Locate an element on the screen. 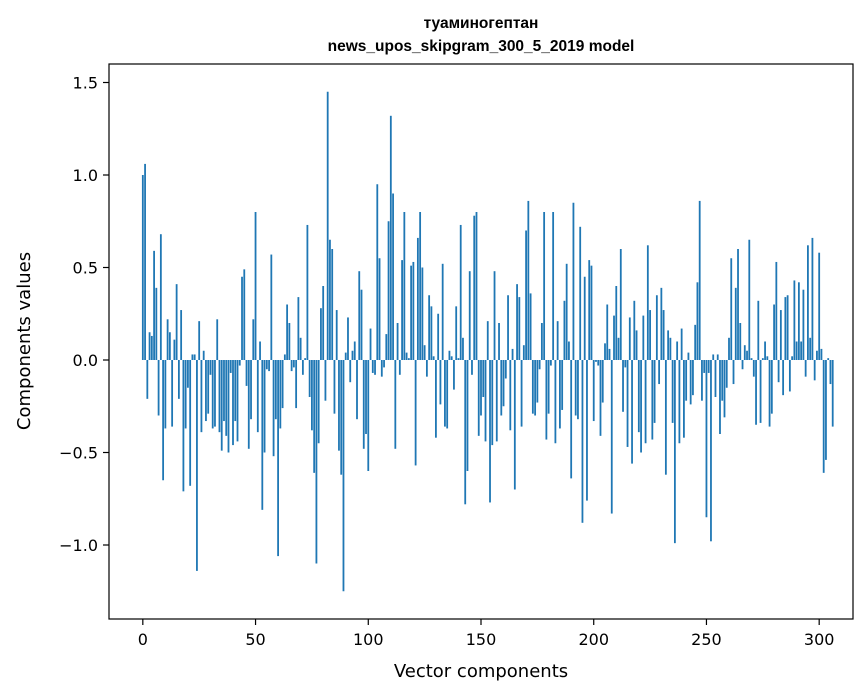 This screenshot has height=696, width=867. y-tick-label: 1.5 is located at coordinates (85, 83).